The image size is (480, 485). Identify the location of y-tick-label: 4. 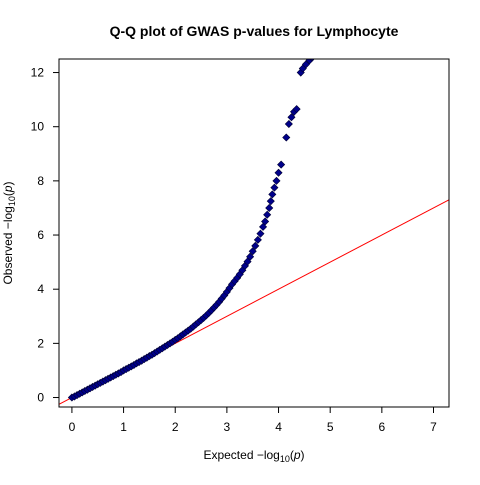
(40, 289).